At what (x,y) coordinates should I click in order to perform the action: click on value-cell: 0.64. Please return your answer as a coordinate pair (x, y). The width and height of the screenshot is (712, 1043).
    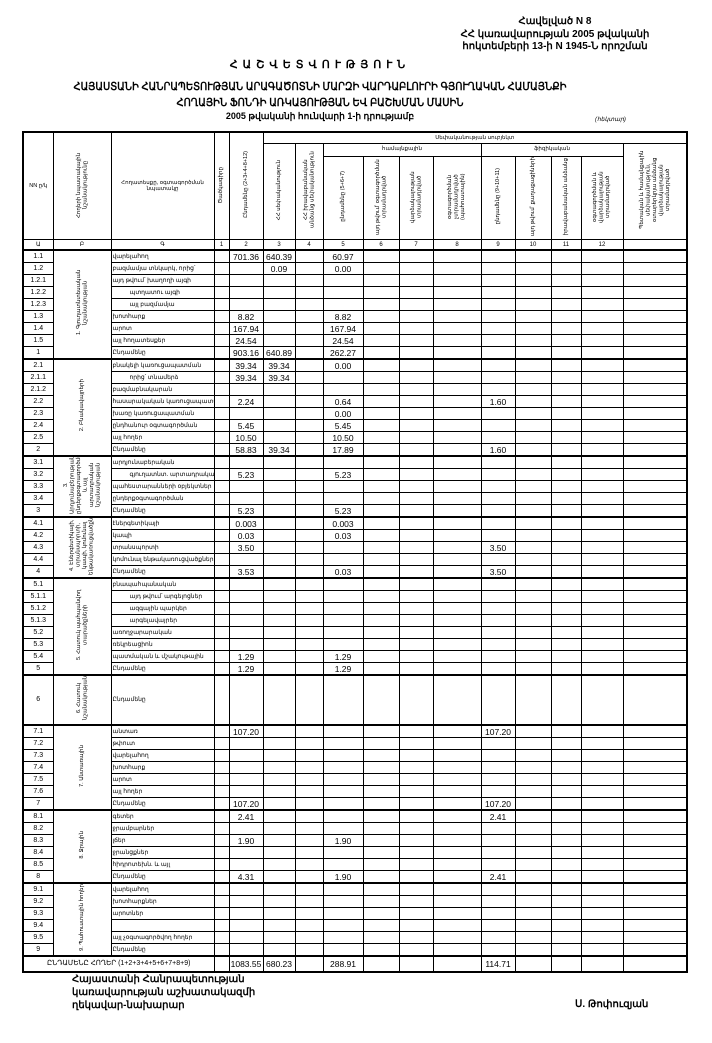
    Looking at the image, I should click on (343, 401).